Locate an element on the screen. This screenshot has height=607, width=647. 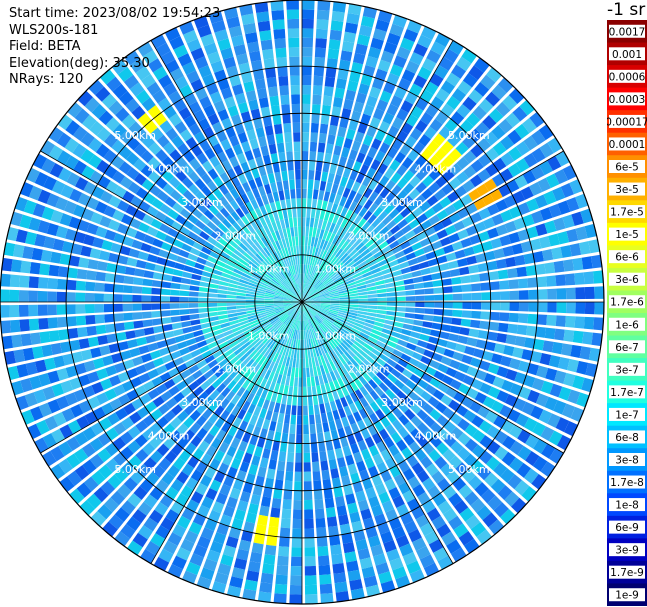
colorbar-tick-box is located at coordinates (627, 279).